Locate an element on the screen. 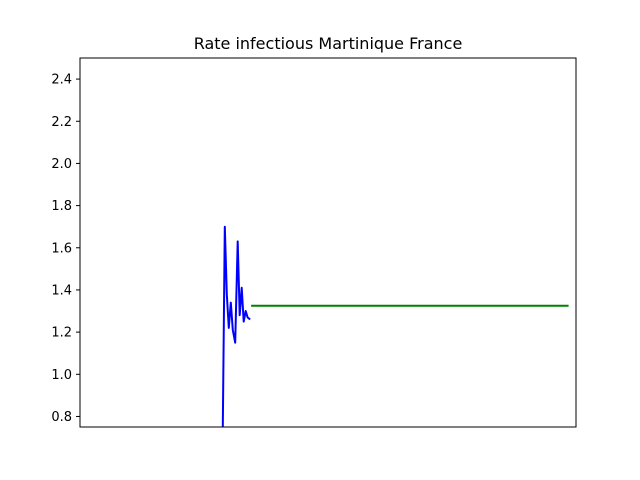 The image size is (640, 480). y-tick-label: 2.2 is located at coordinates (61, 122).